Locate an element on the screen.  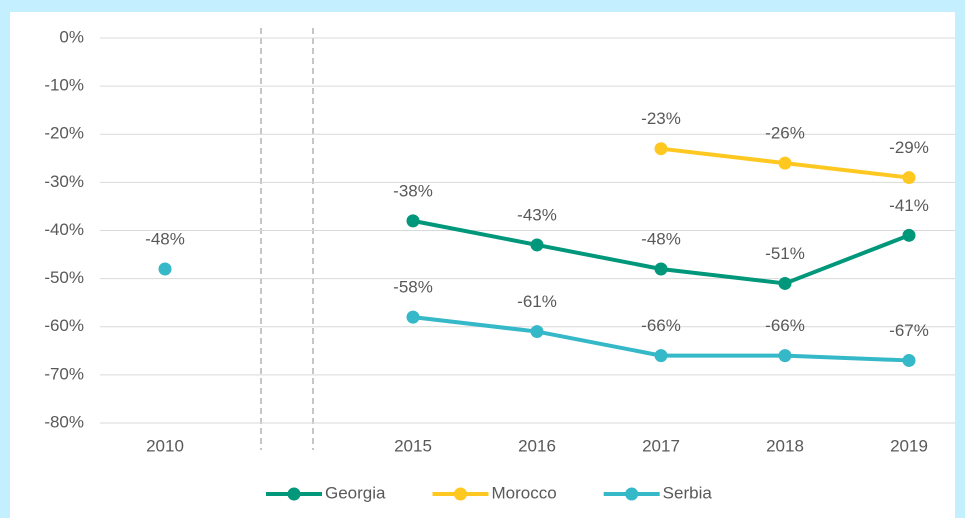
data-label: -38% is located at coordinates (413, 190).